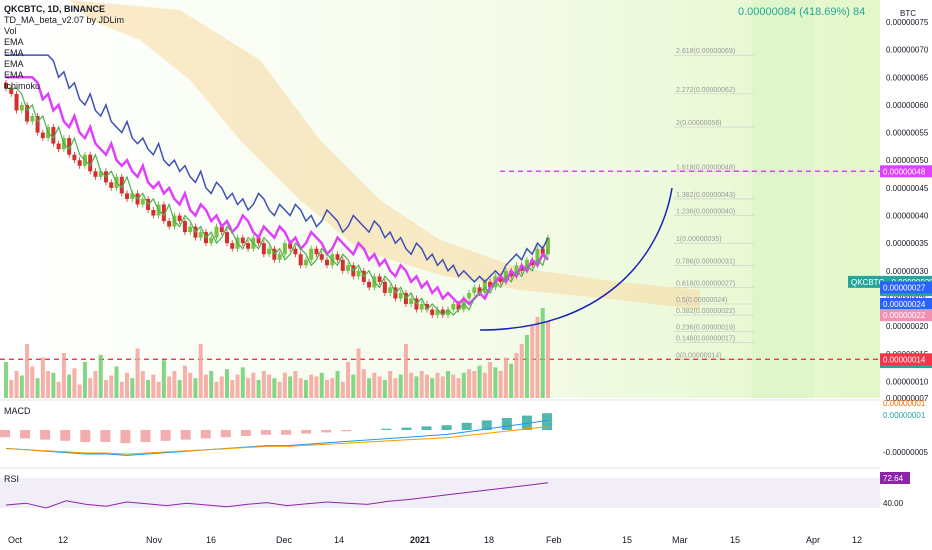  Describe the element at coordinates (895, 478) in the screenshot. I see `rsi-last-tag` at that location.